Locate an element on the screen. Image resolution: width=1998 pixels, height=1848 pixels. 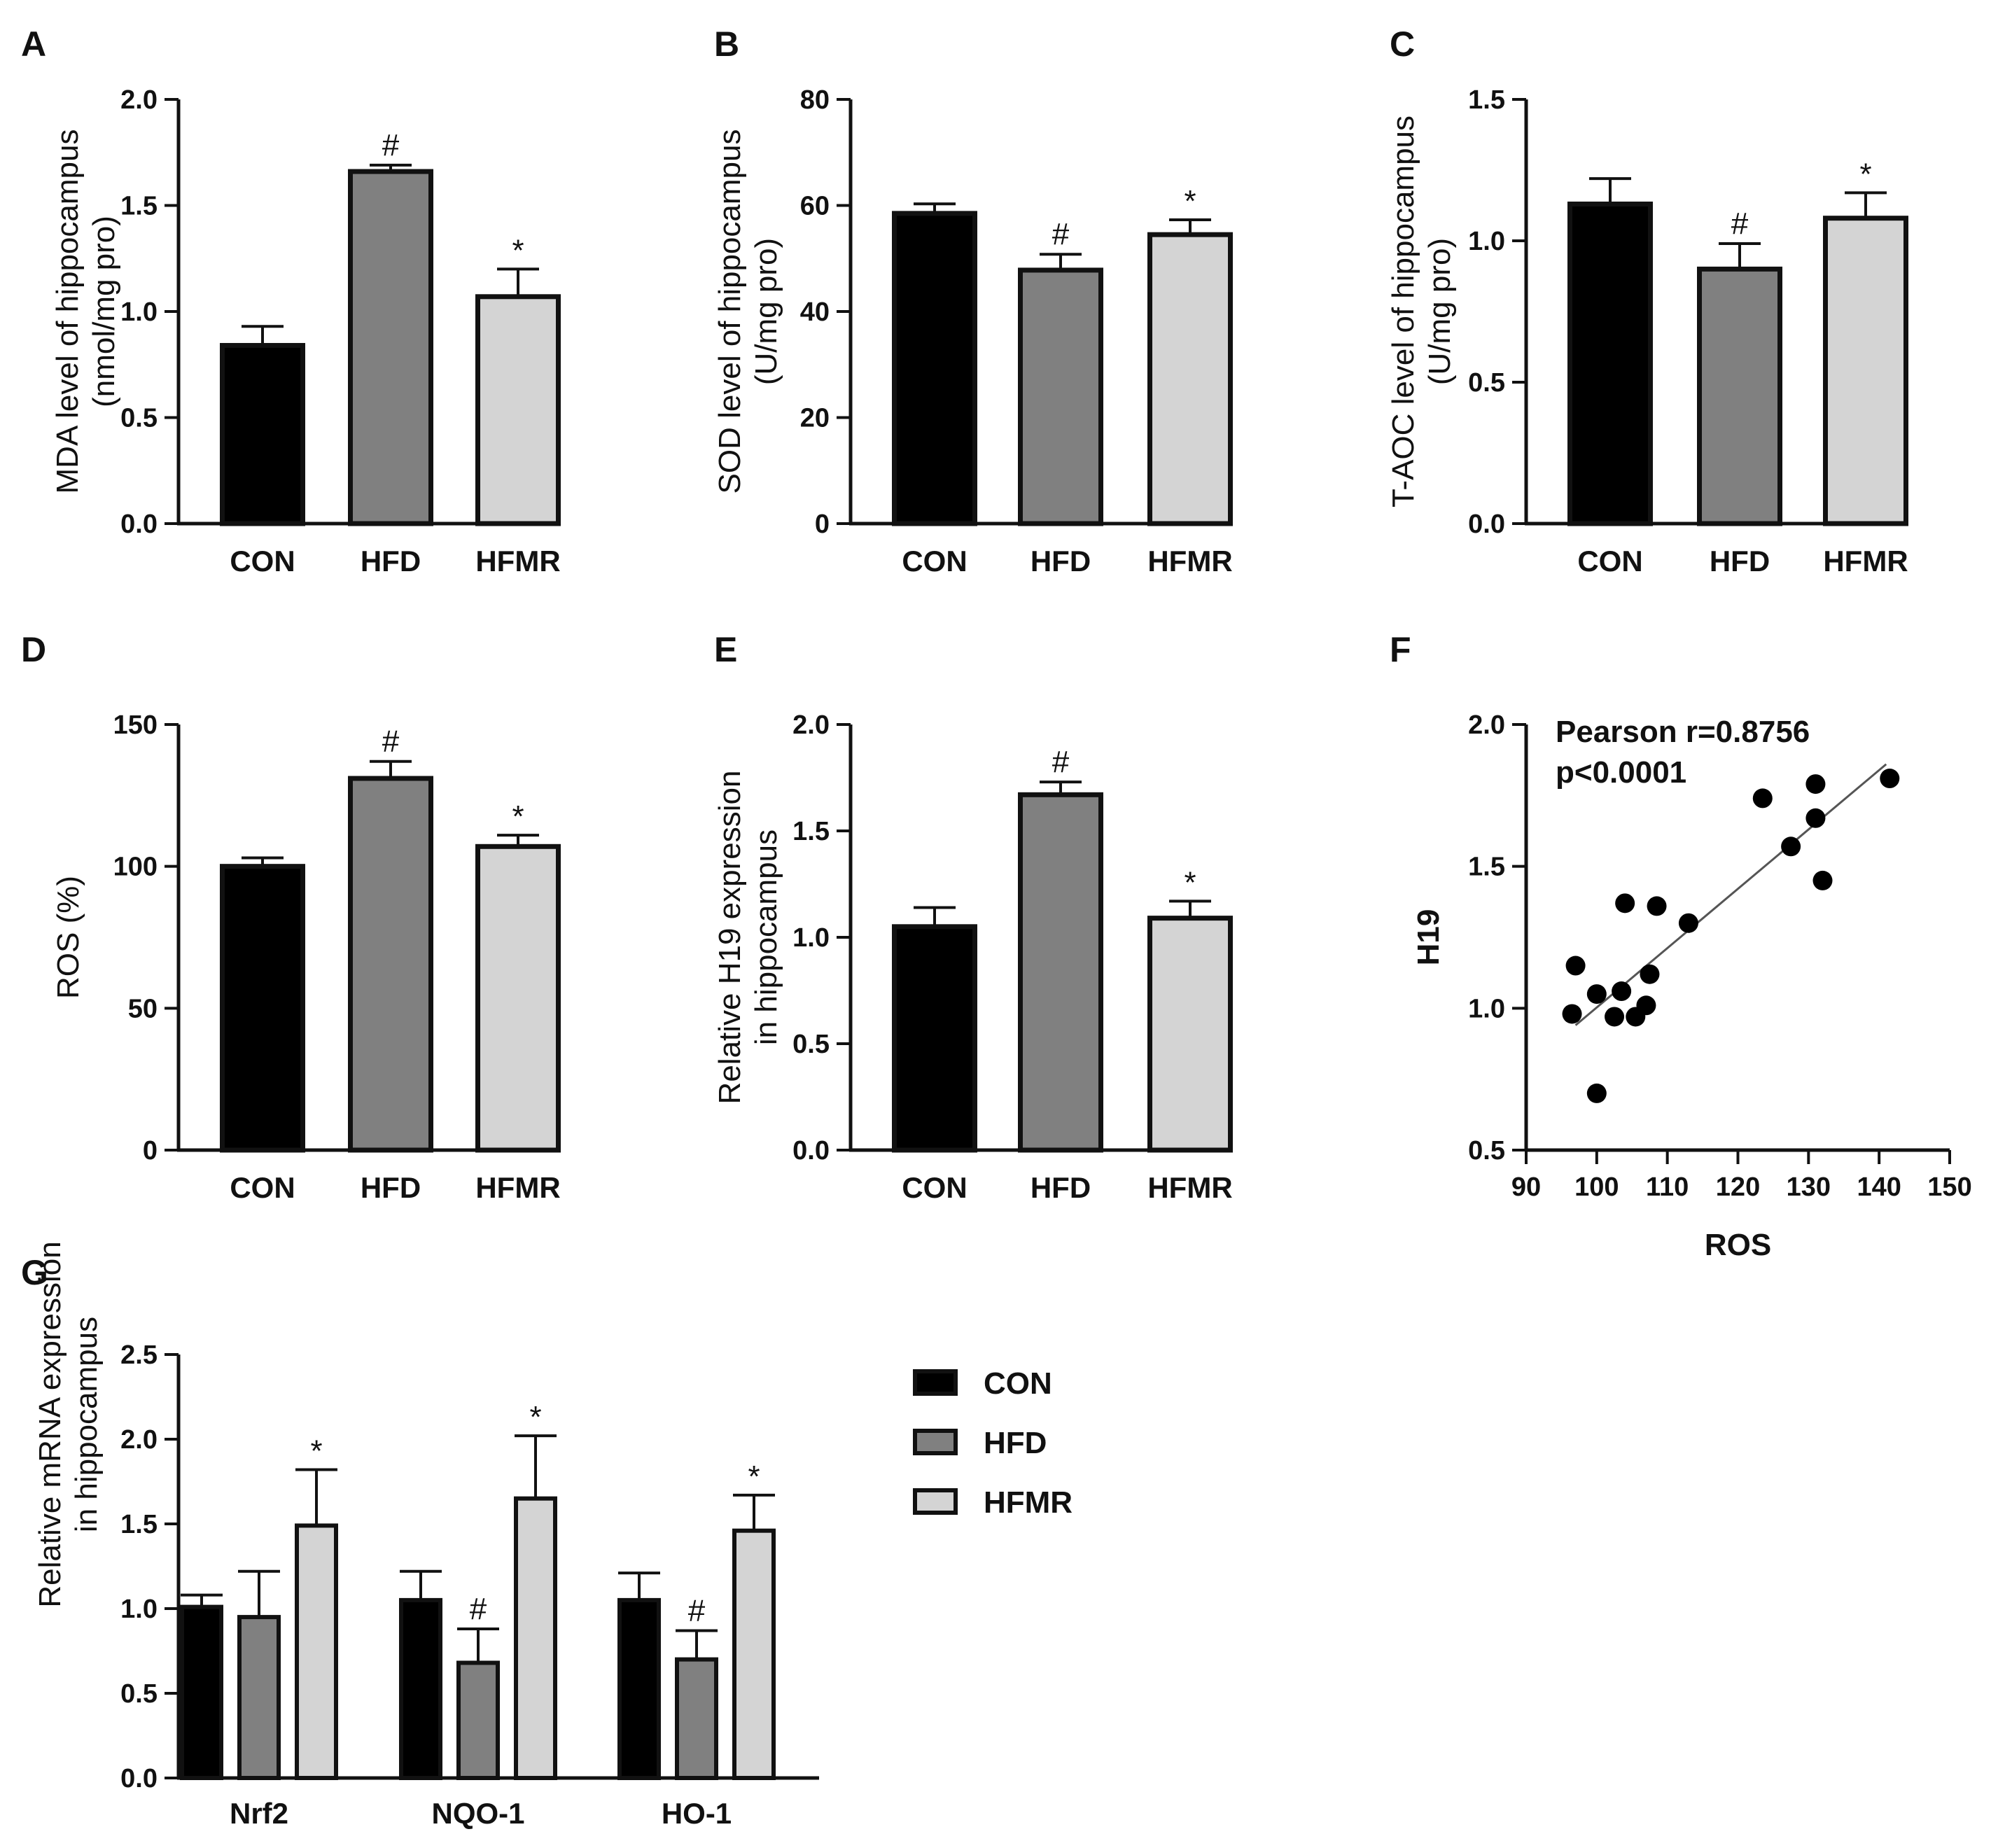
panel-letter: C is located at coordinates (1402, 44).